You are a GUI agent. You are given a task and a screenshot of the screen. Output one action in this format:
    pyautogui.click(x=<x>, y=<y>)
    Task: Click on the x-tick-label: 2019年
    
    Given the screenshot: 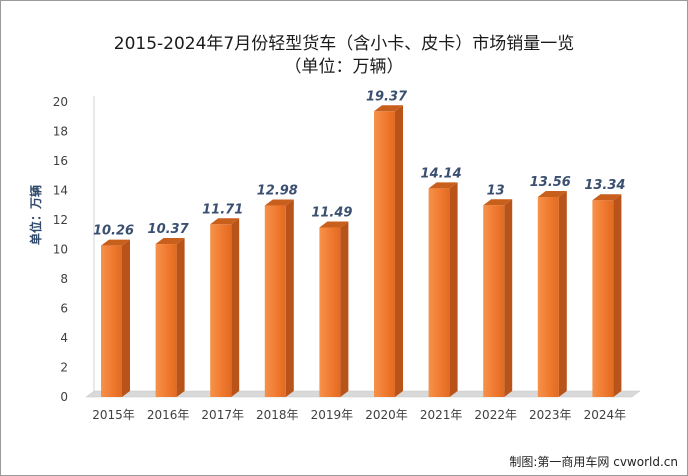 What is the action you would take?
    pyautogui.click(x=332, y=415)
    